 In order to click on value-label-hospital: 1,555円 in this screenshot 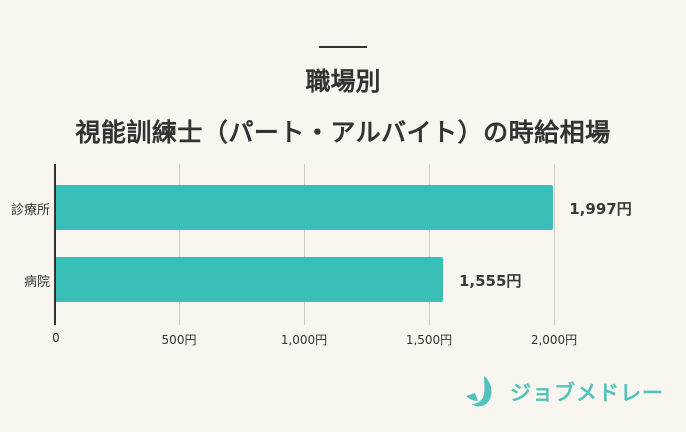, I will do `click(490, 281)`.